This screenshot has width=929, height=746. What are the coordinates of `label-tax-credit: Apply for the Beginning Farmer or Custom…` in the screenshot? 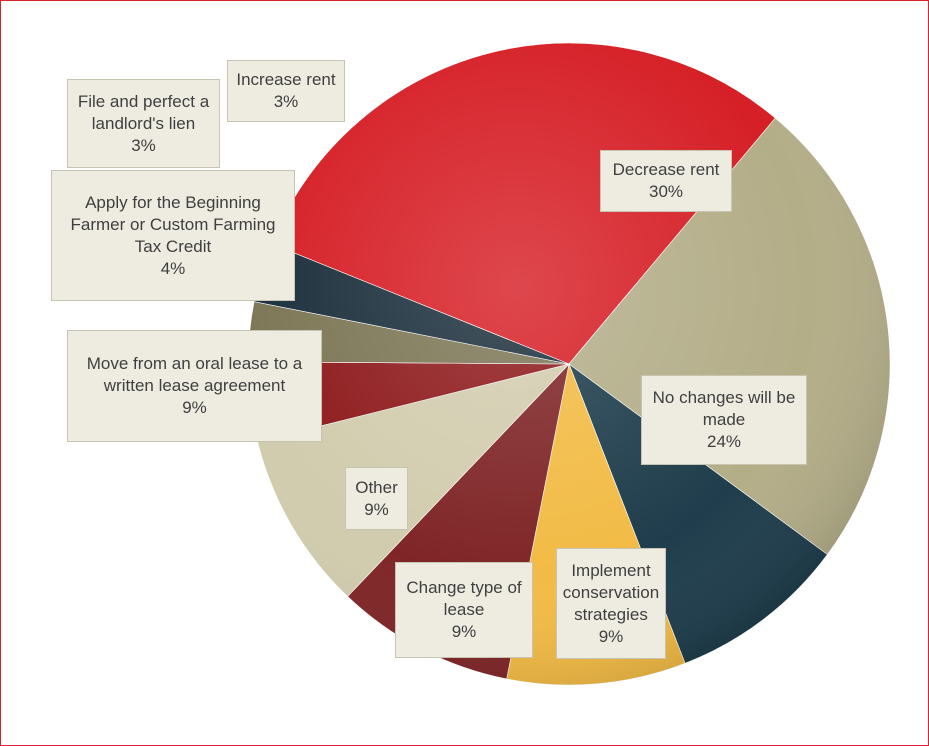 It's located at (173, 235).